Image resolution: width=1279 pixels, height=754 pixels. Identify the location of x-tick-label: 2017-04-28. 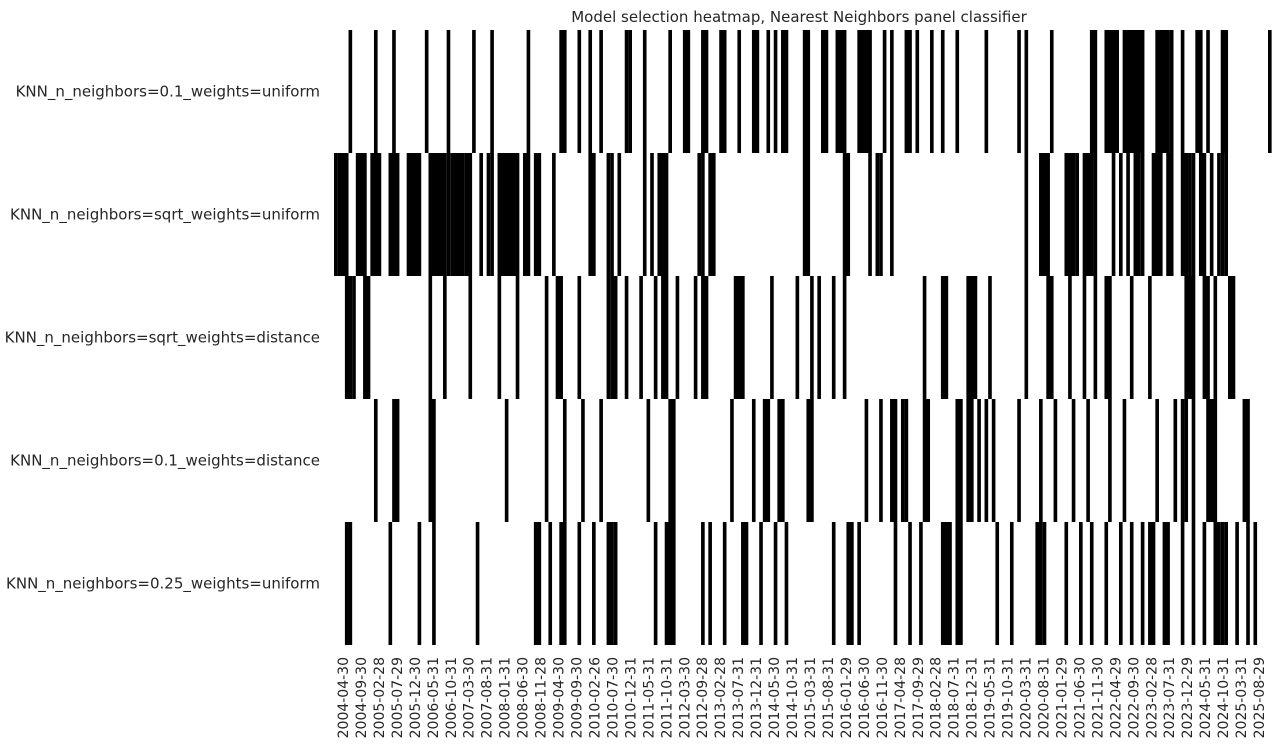
(901, 697).